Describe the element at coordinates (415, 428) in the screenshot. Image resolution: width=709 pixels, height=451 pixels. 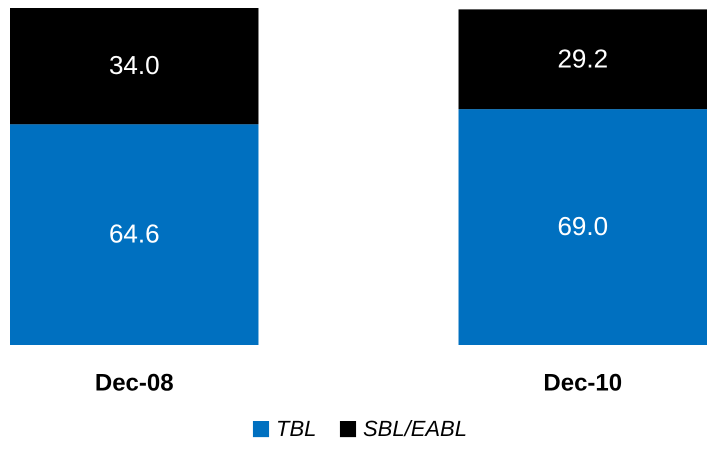
I see `legend-label: SBL/EABL` at that location.